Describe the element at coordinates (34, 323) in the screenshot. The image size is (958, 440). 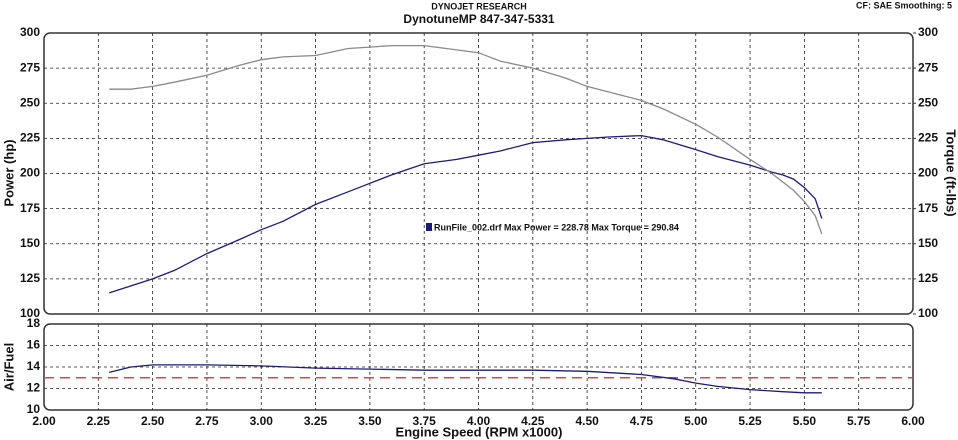
I see `y-tick-label: 18` at that location.